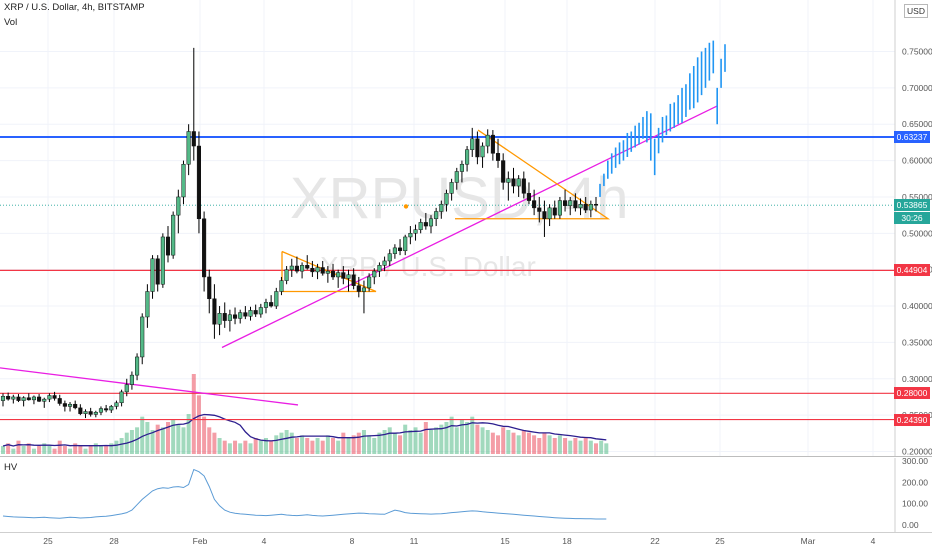  What do you see at coordinates (74, 7) in the screenshot?
I see `chart-title: XRP / U.S. Dollar, 4h, BITSTAMP` at bounding box center [74, 7].